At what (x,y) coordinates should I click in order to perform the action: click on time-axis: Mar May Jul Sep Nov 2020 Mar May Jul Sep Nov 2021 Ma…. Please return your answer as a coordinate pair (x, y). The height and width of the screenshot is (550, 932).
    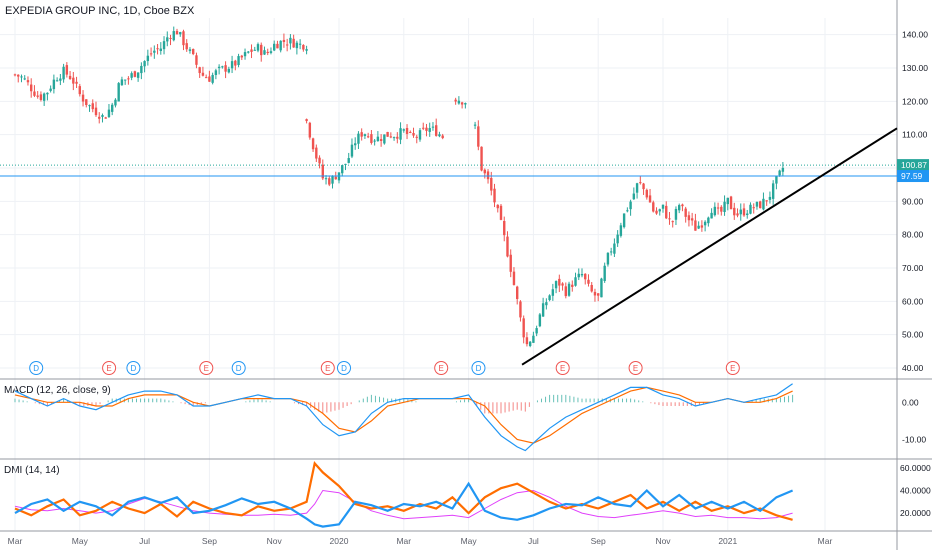
    Looking at the image, I should click on (420, 541).